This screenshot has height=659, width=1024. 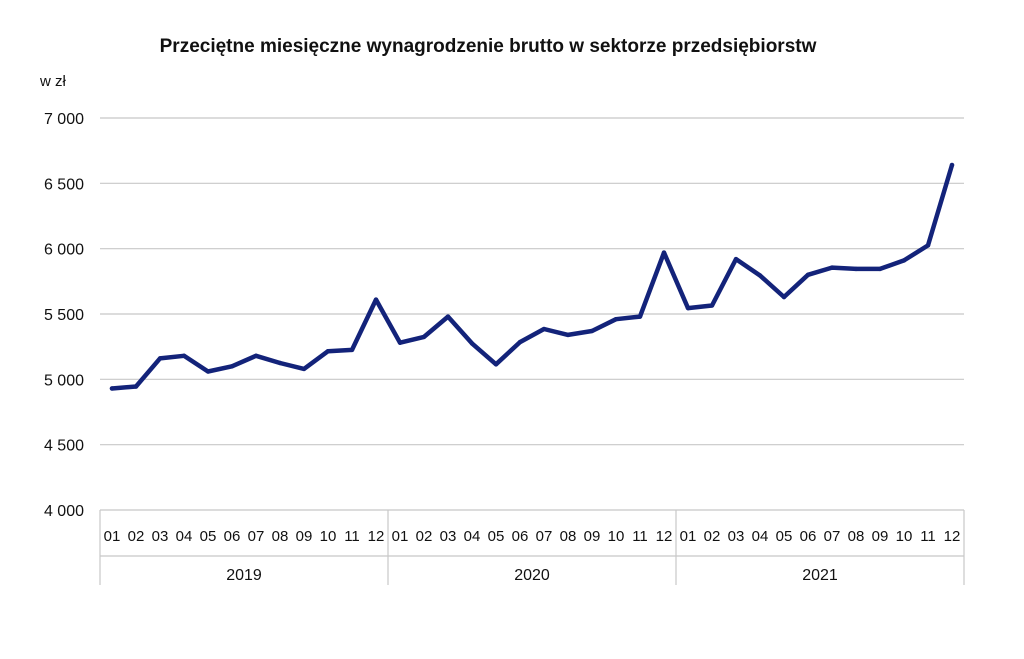 What do you see at coordinates (64, 119) in the screenshot?
I see `y-tick-label: 7 000` at bounding box center [64, 119].